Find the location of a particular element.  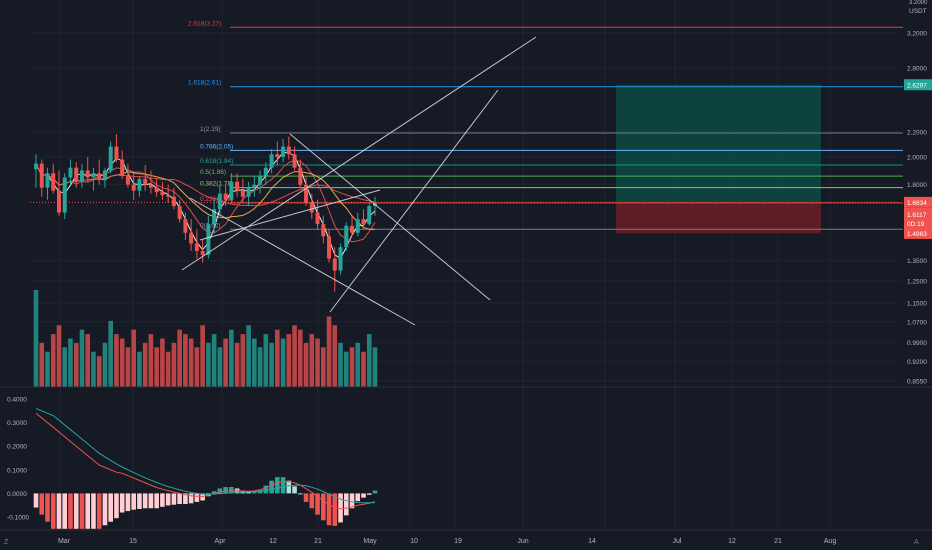

auto-scale-icon: A is located at coordinates (916, 542).